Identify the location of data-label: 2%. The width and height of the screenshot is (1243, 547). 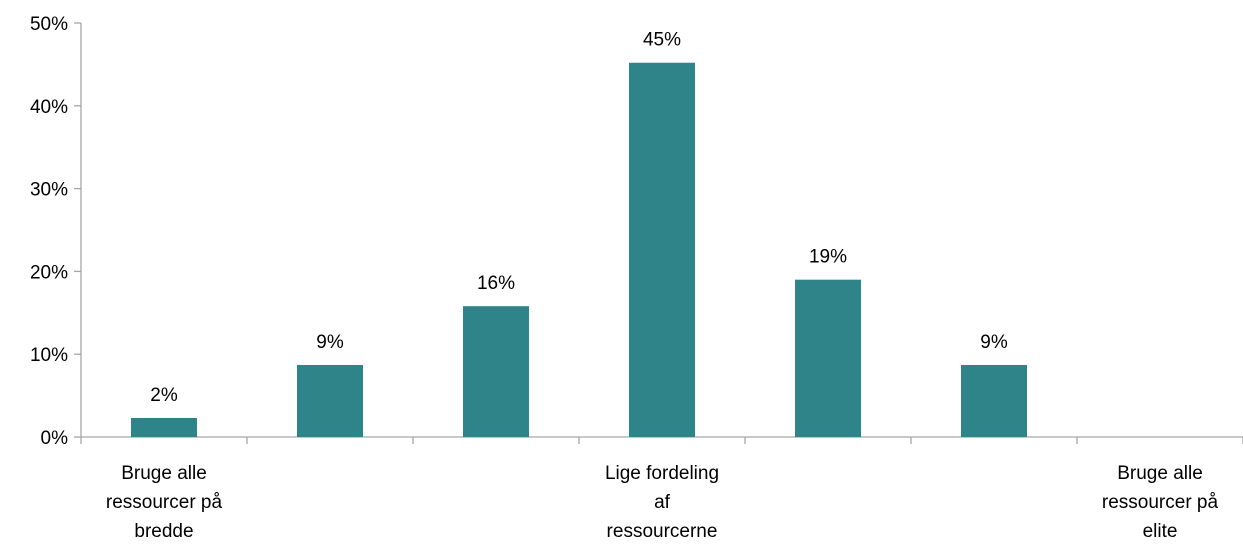
(164, 395).